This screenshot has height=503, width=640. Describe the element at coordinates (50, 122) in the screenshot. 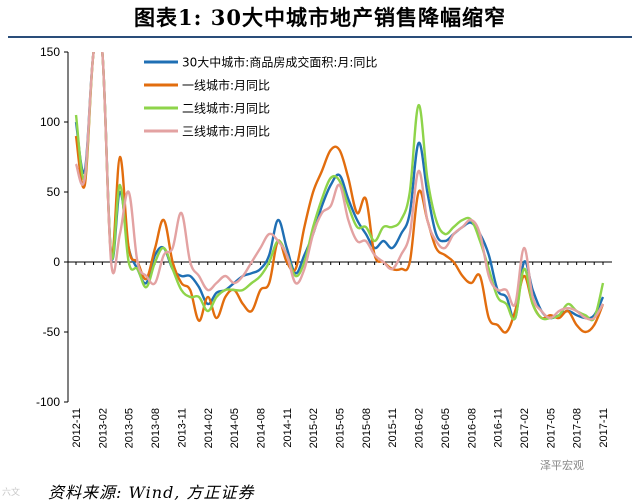

I see `y-tick-label: 100` at that location.